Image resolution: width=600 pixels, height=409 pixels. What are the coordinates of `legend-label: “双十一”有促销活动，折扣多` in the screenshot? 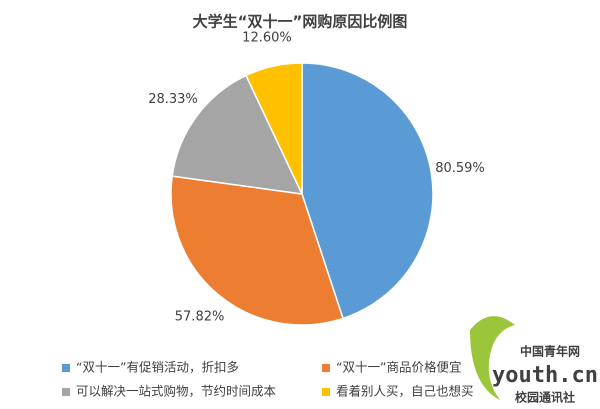 It's located at (157, 367).